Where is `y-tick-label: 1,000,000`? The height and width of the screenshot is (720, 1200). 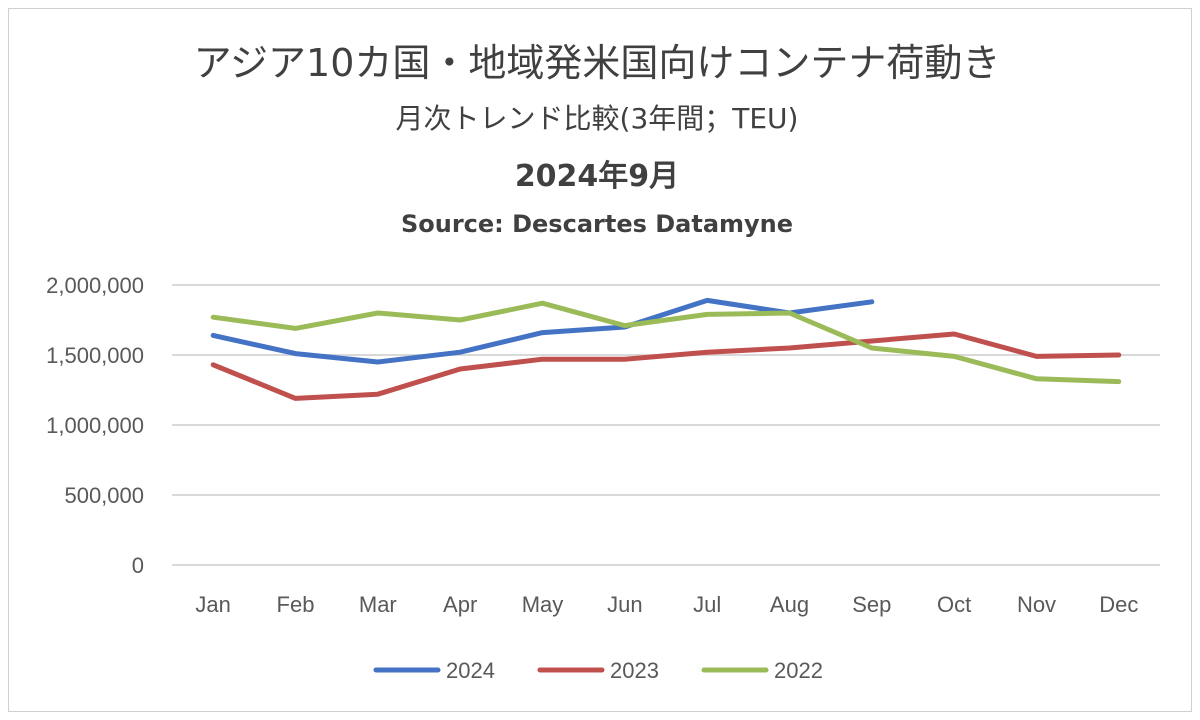
y-tick-label: 1,000,000 is located at coordinates (95, 425).